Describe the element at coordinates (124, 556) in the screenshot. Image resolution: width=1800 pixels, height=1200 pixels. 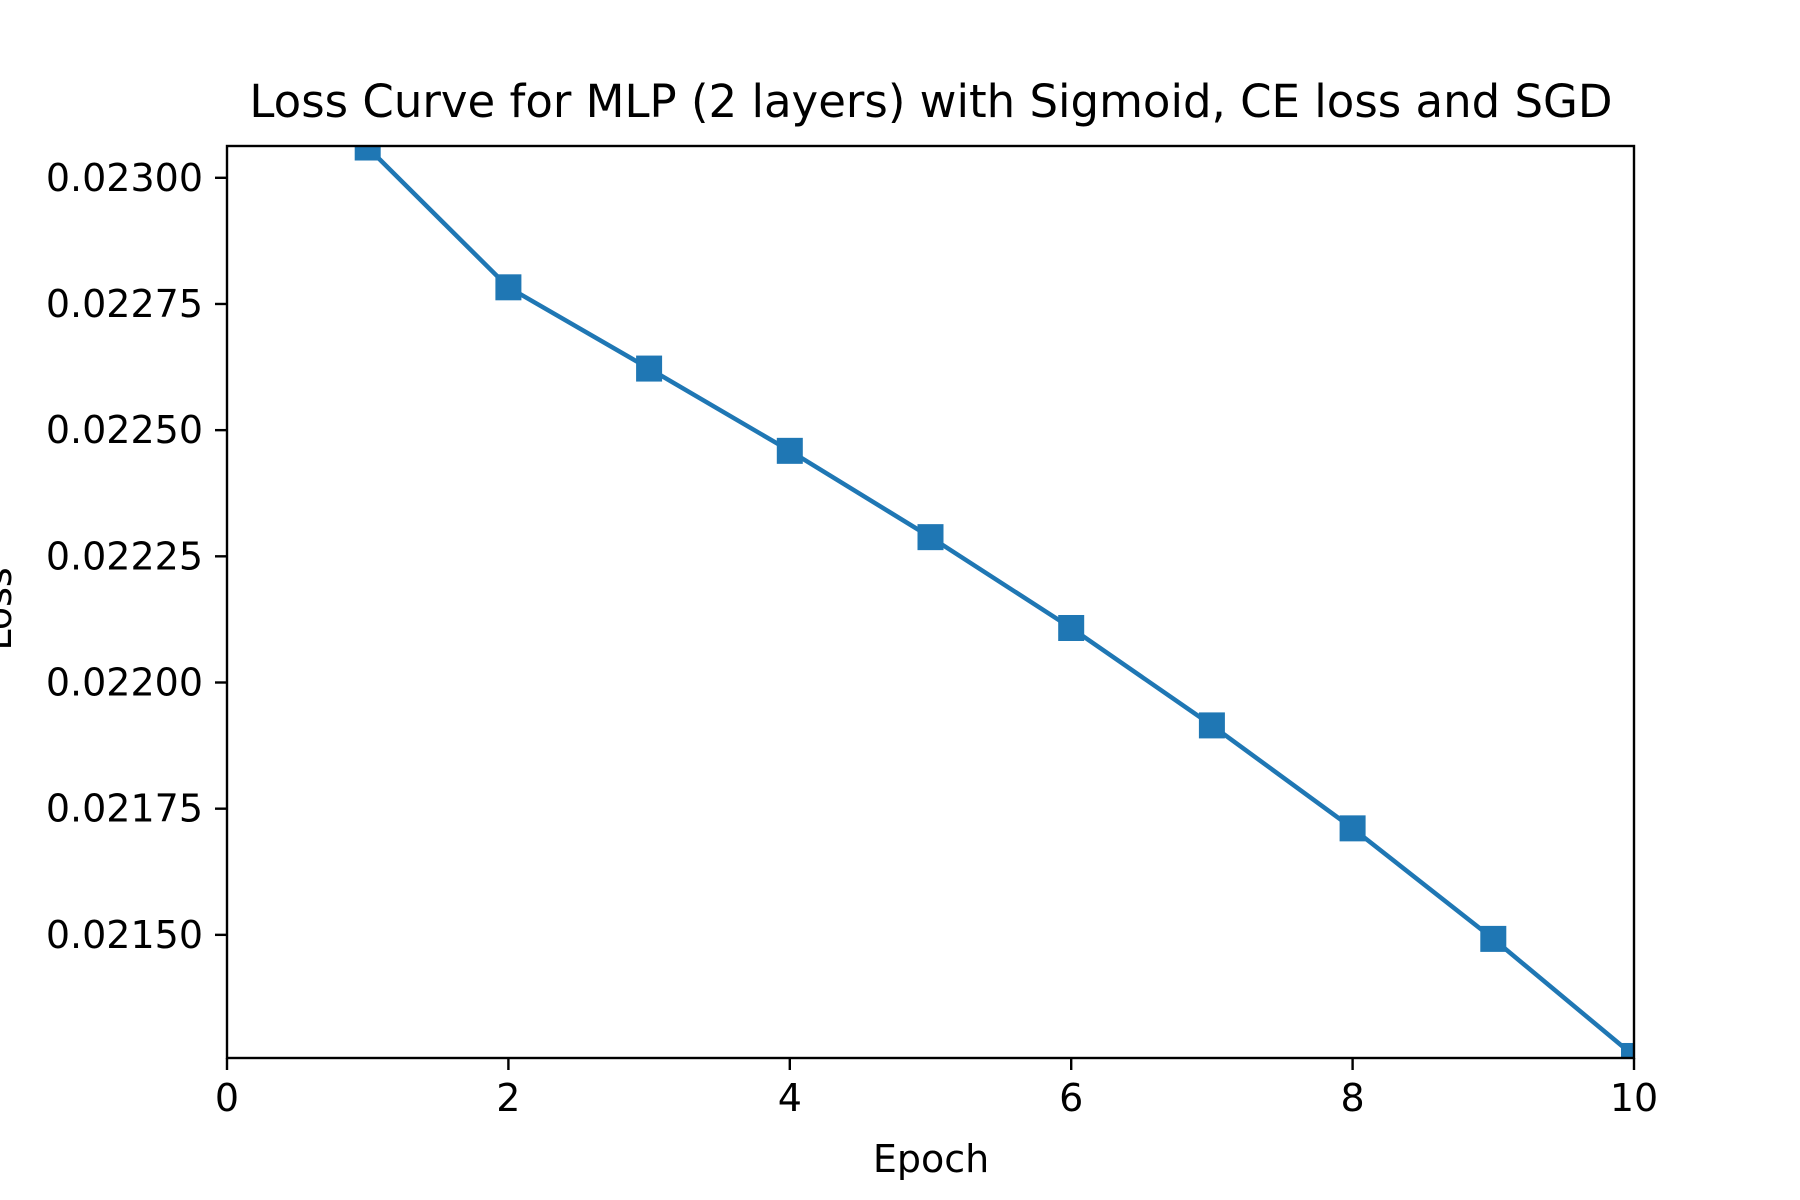
I see `y-tick-label: 0.02225` at that location.